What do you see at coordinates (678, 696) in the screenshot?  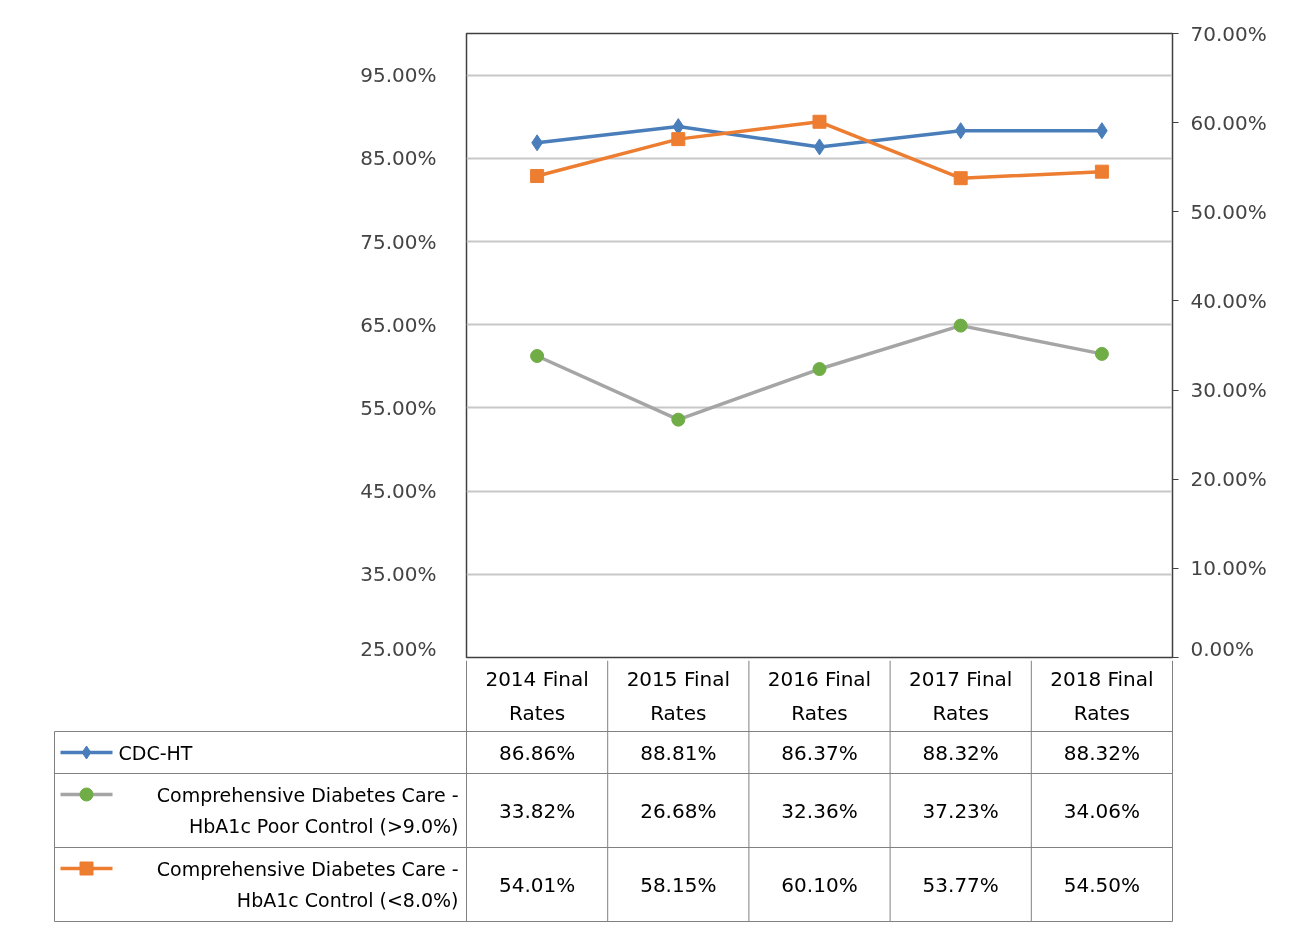 I see `x-tick-label: 2015 Final Rates` at bounding box center [678, 696].